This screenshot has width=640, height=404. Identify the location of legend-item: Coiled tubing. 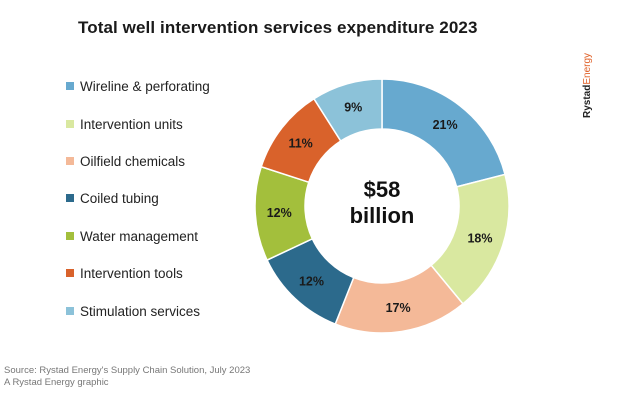
(112, 198).